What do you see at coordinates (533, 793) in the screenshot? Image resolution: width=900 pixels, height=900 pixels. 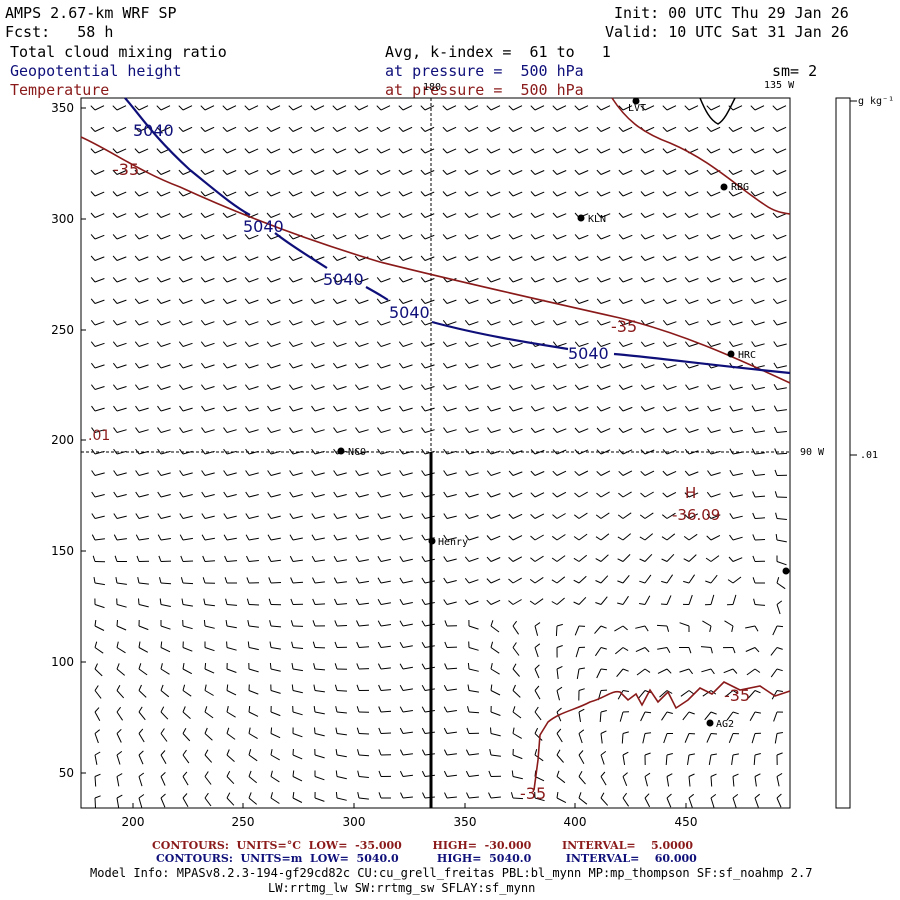 I see `temp-label-4: -35` at bounding box center [533, 793].